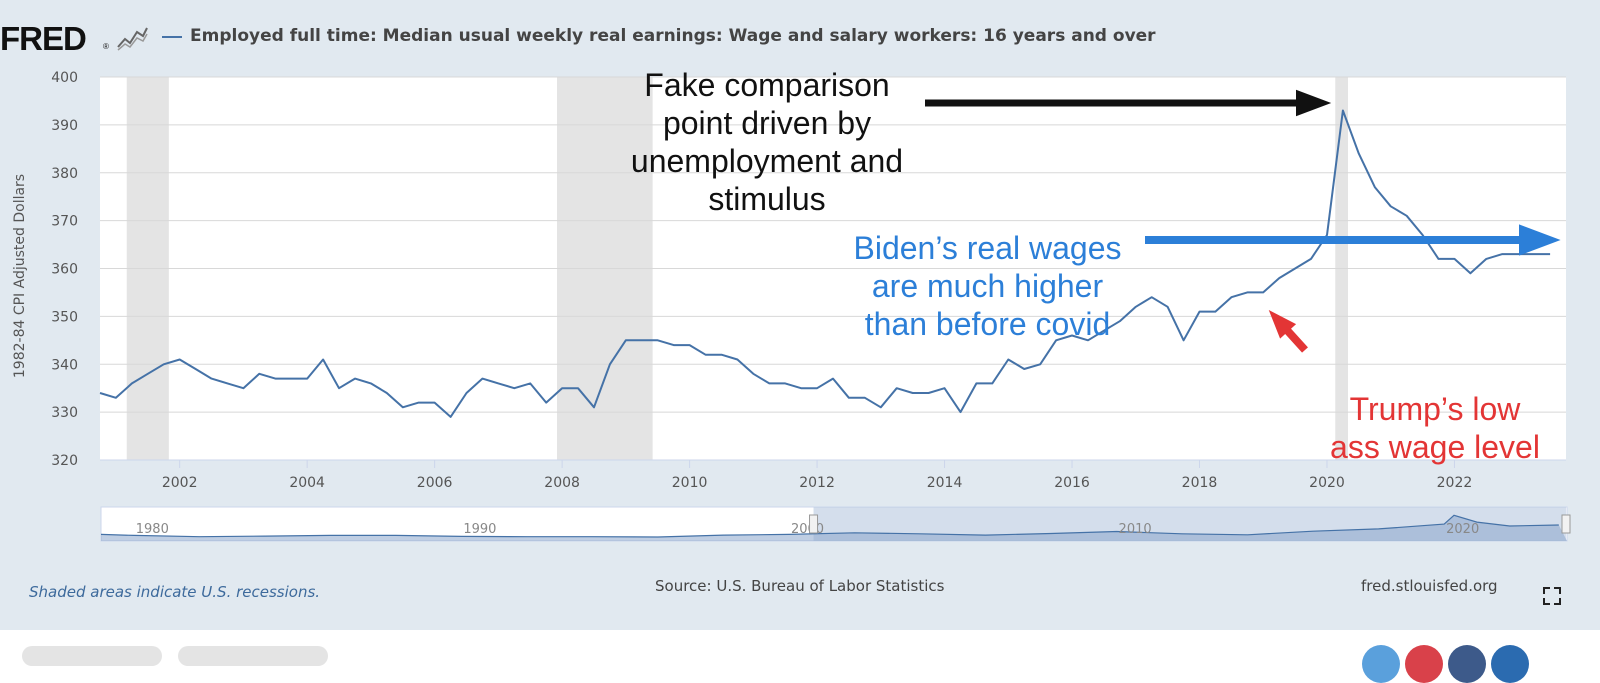 The height and width of the screenshot is (683, 1600). I want to click on black-arrow-head, so click(1314, 103).